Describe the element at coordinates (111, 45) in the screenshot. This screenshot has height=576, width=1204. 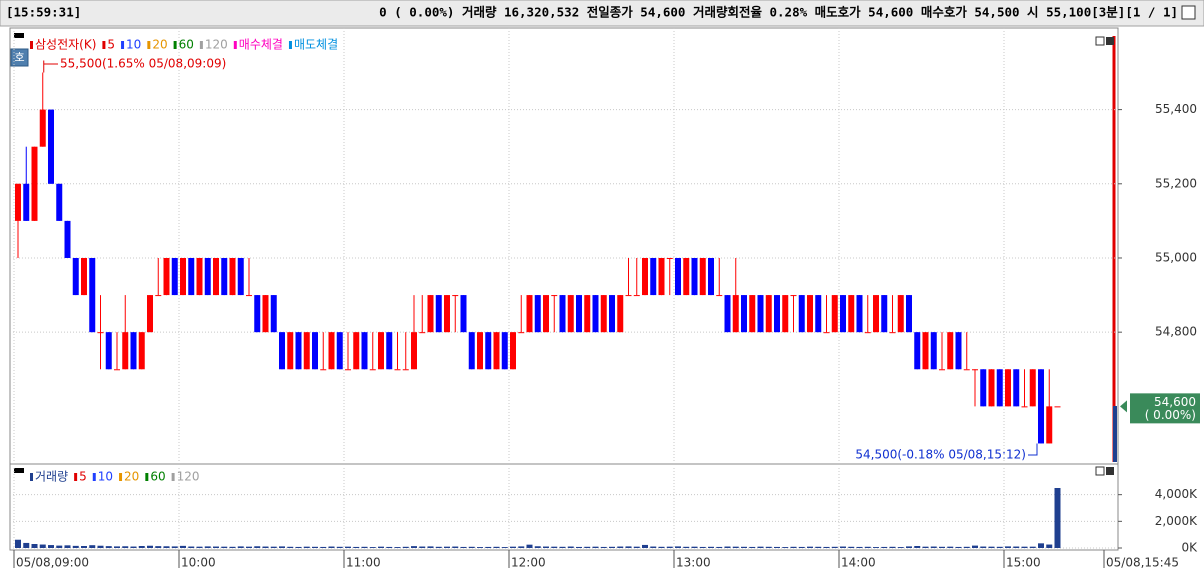
I see `legend-label: 5` at that location.